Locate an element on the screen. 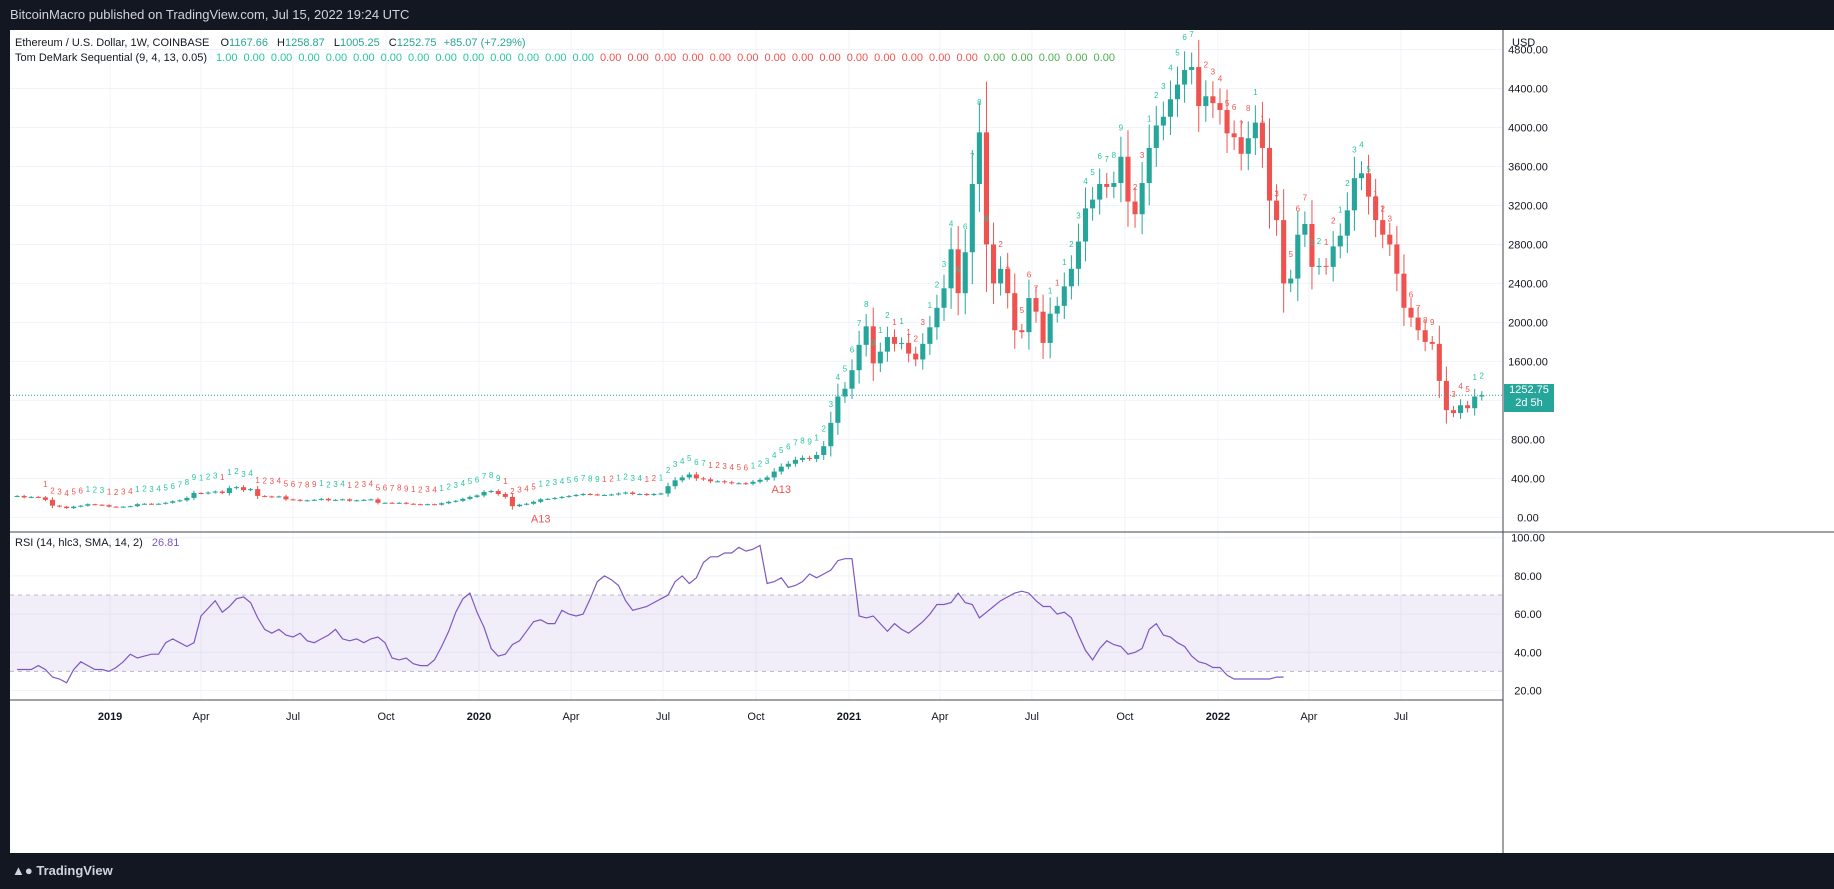 The height and width of the screenshot is (889, 1834). price-tick-label: 2000.00 is located at coordinates (1528, 323).